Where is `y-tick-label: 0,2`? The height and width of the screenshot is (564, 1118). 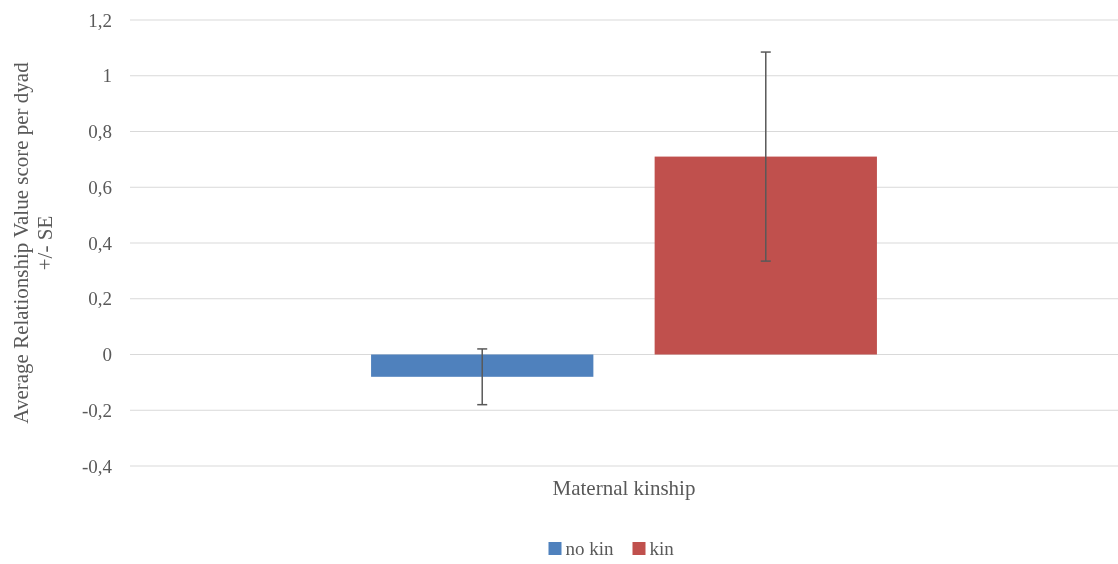 y-tick-label: 0,2 is located at coordinates (100, 299).